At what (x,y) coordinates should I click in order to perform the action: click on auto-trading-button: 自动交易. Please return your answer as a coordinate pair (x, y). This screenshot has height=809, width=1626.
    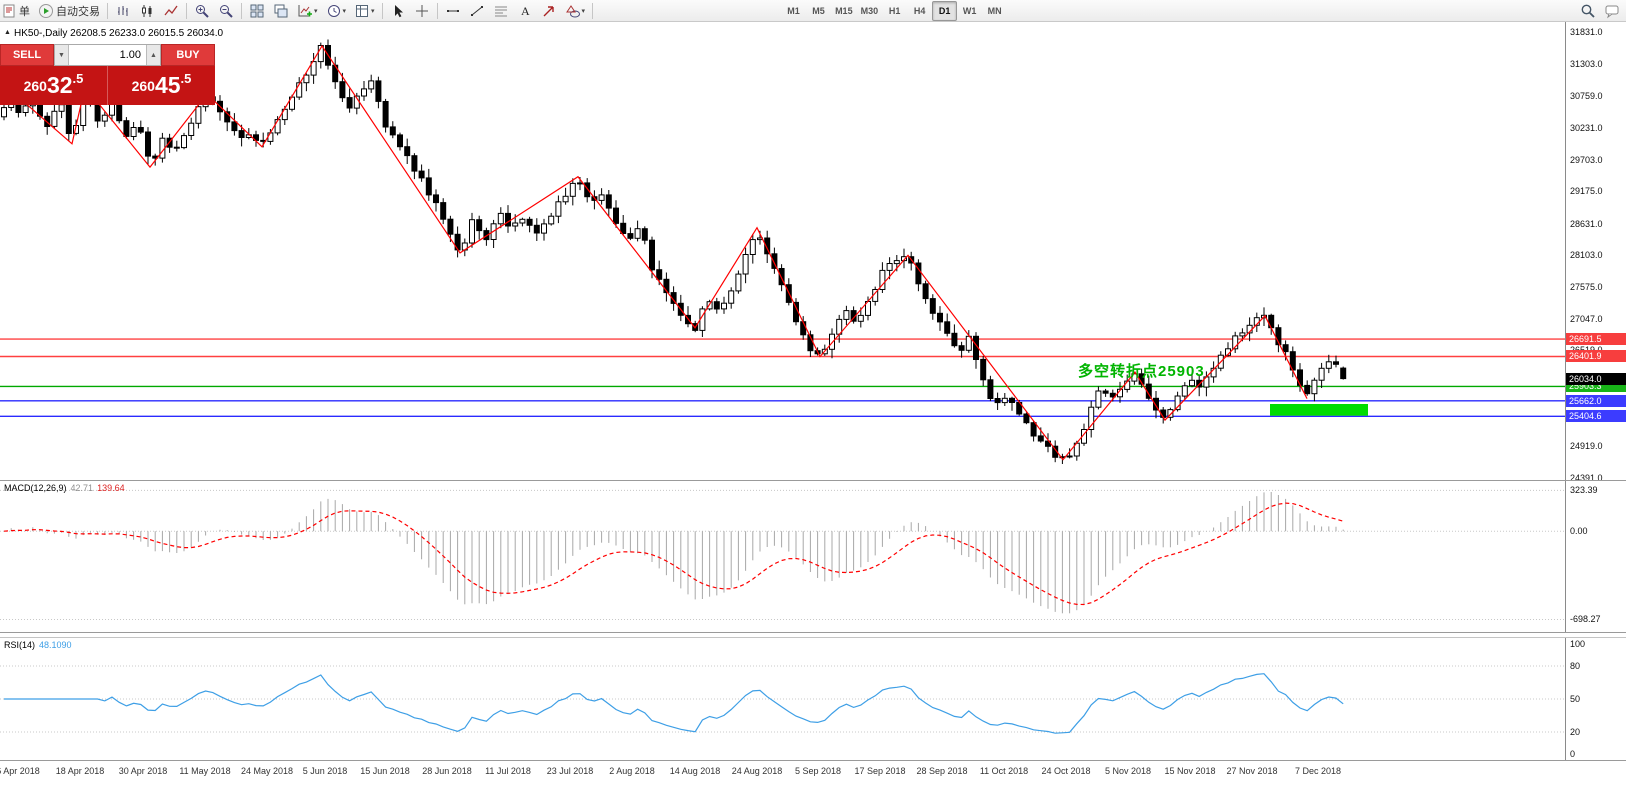
    Looking at the image, I should click on (69, 11).